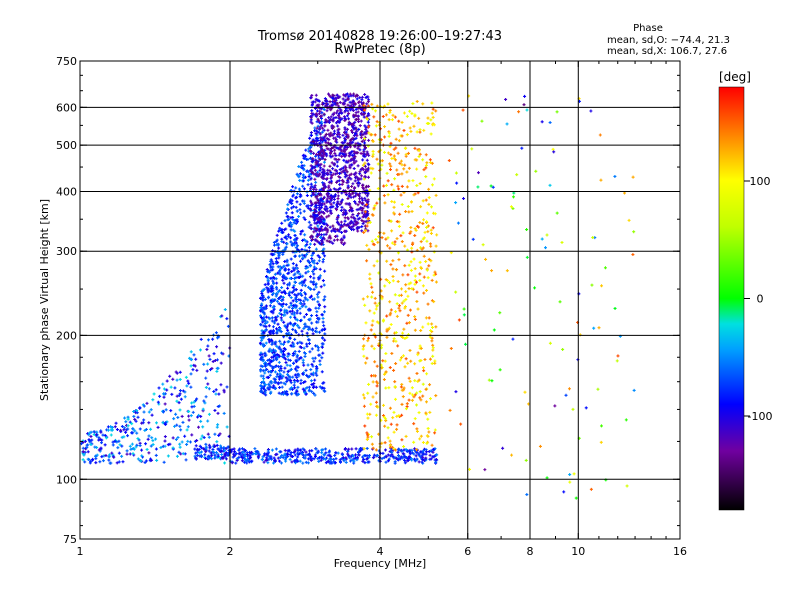  Describe the element at coordinates (467, 551) in the screenshot. I see `x-tick-label: 6` at that location.